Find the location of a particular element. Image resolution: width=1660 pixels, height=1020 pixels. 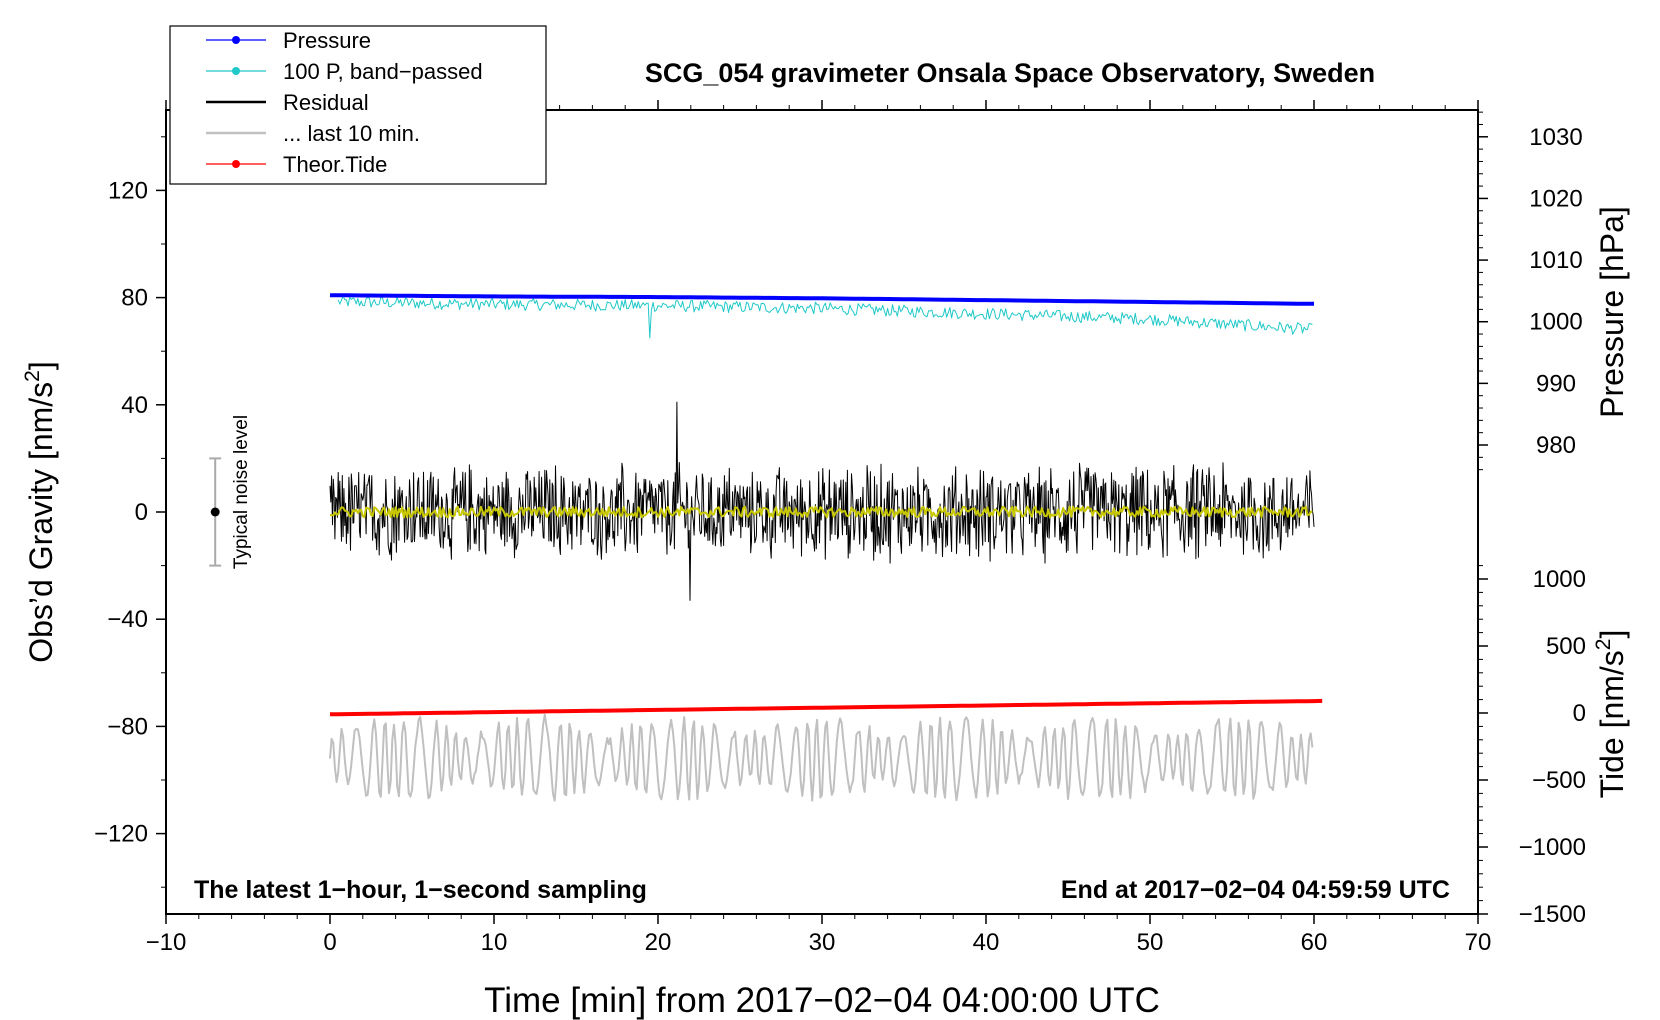

tide-tick-label: 1000 is located at coordinates (1559, 579).